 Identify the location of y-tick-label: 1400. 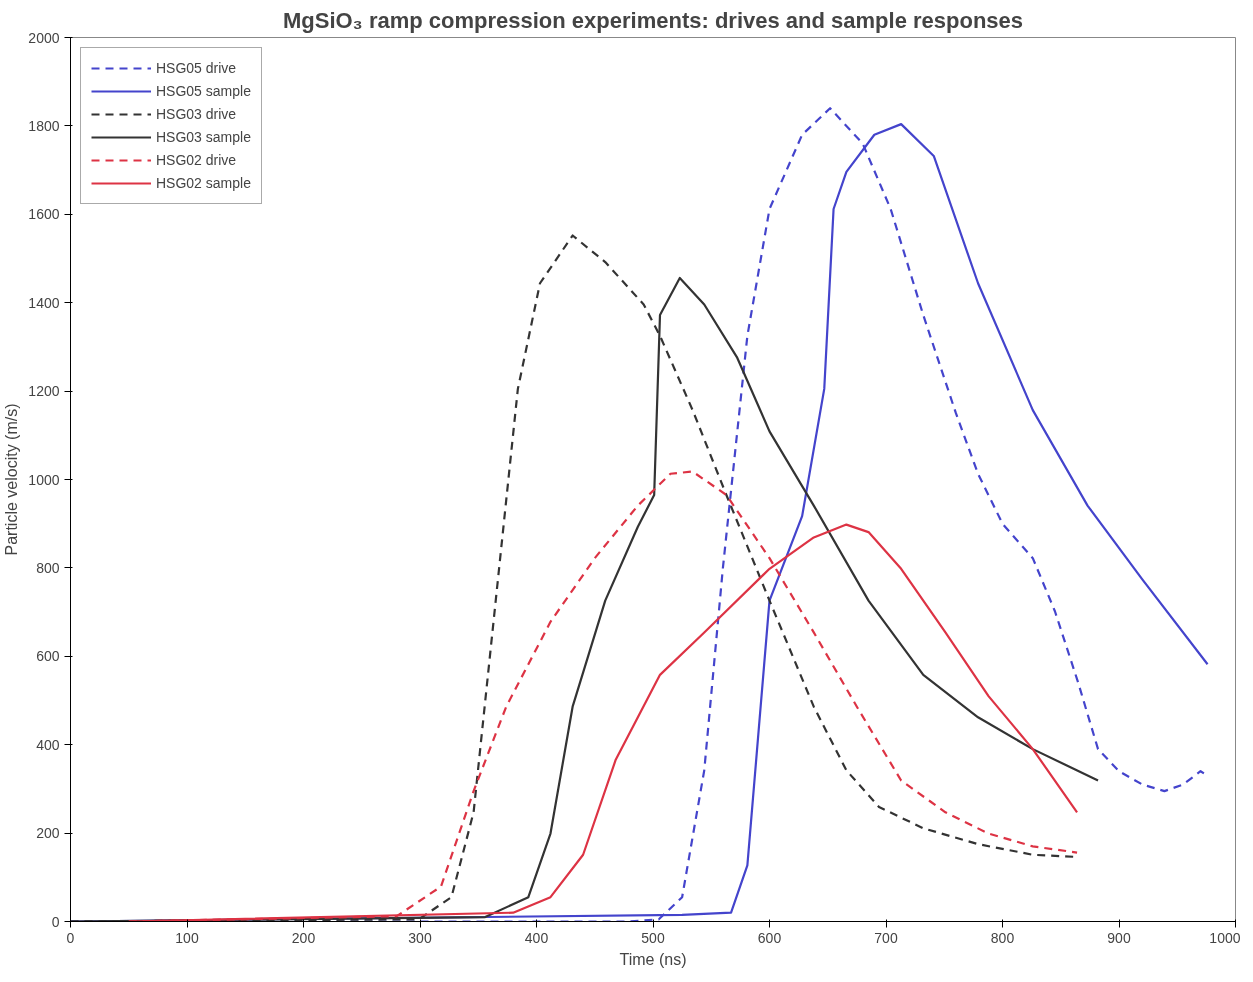
(44, 302).